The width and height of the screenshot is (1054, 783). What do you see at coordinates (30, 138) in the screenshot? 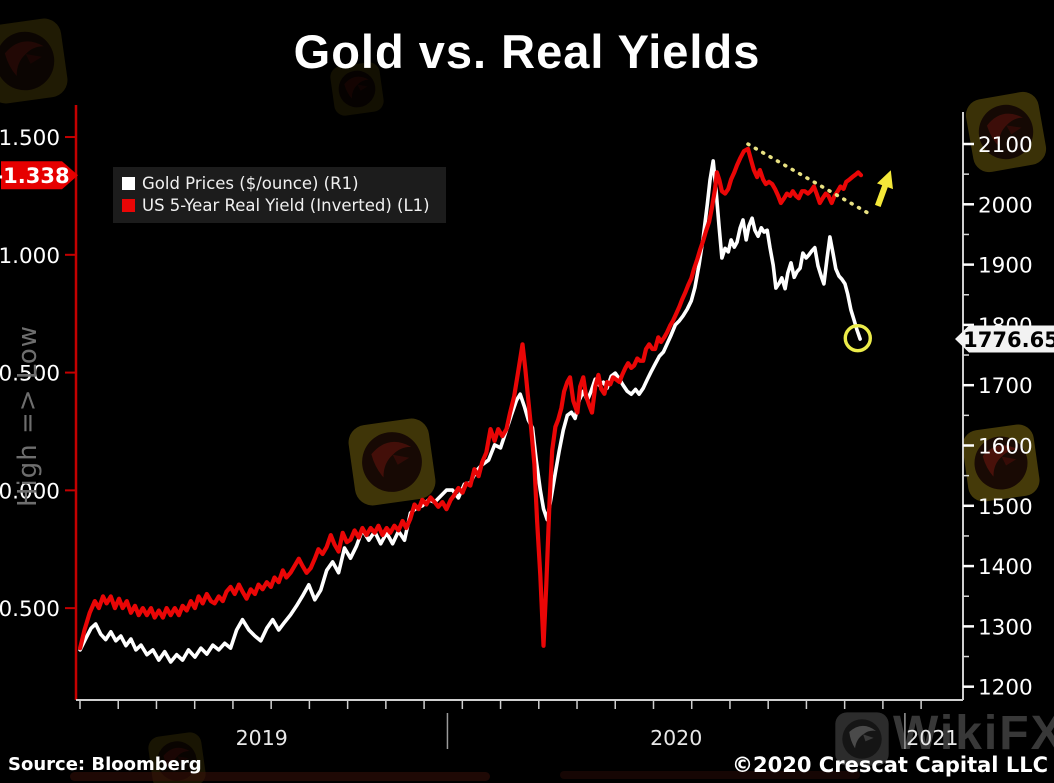
I see `left-axis-tick-label: -1.500` at bounding box center [30, 138].